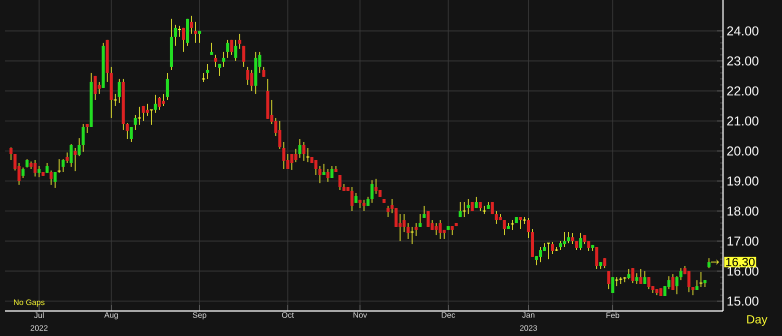 The height and width of the screenshot is (336, 782). Describe the element at coordinates (743, 241) in the screenshot. I see `y-tick-label: 17.00` at that location.